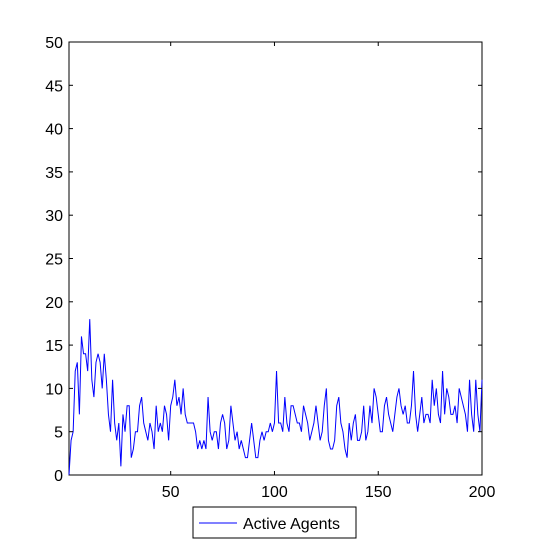  What do you see at coordinates (54, 130) in the screenshot?
I see `y-tick-label: 40` at bounding box center [54, 130].